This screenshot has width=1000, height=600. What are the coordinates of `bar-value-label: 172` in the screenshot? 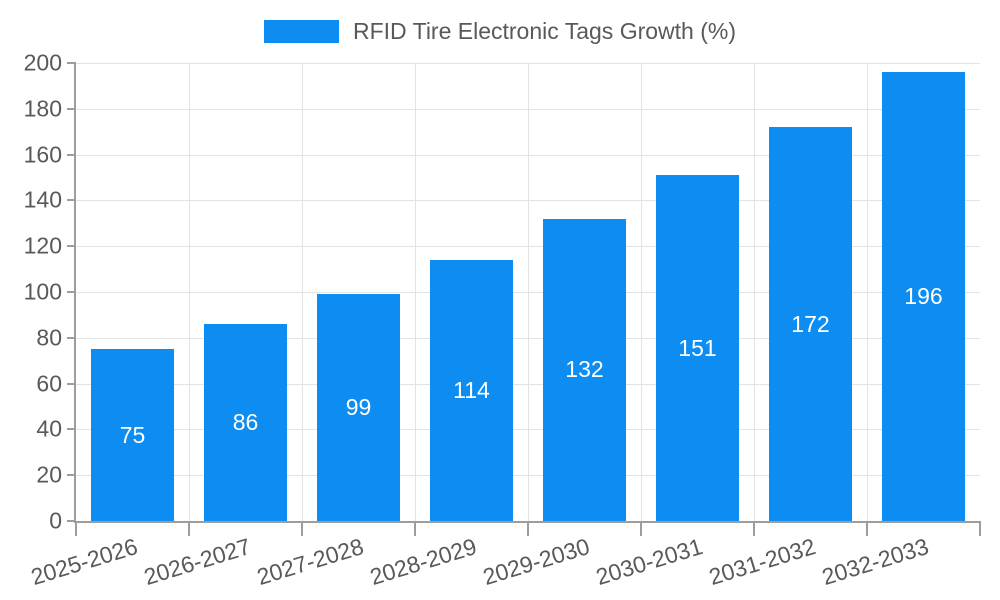 It's located at (810, 323).